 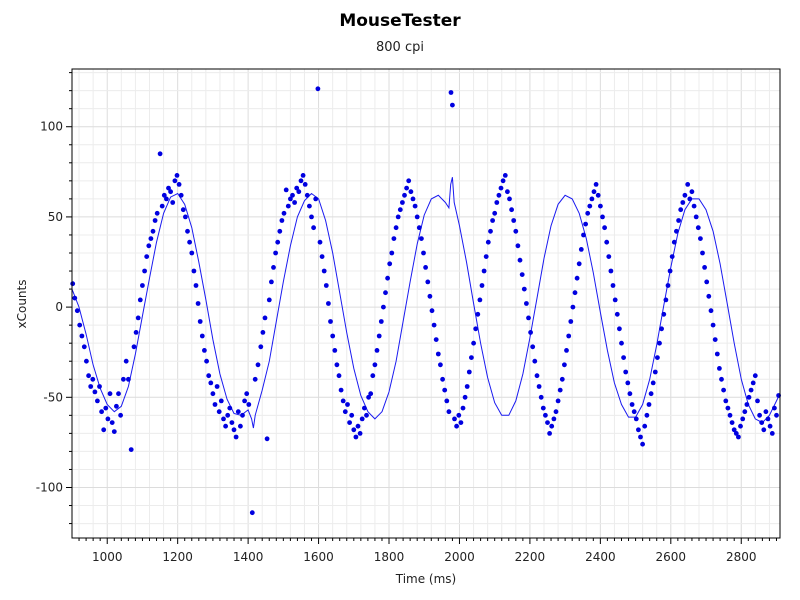 What do you see at coordinates (55, 217) in the screenshot?
I see `y-tick-label: 50` at bounding box center [55, 217].